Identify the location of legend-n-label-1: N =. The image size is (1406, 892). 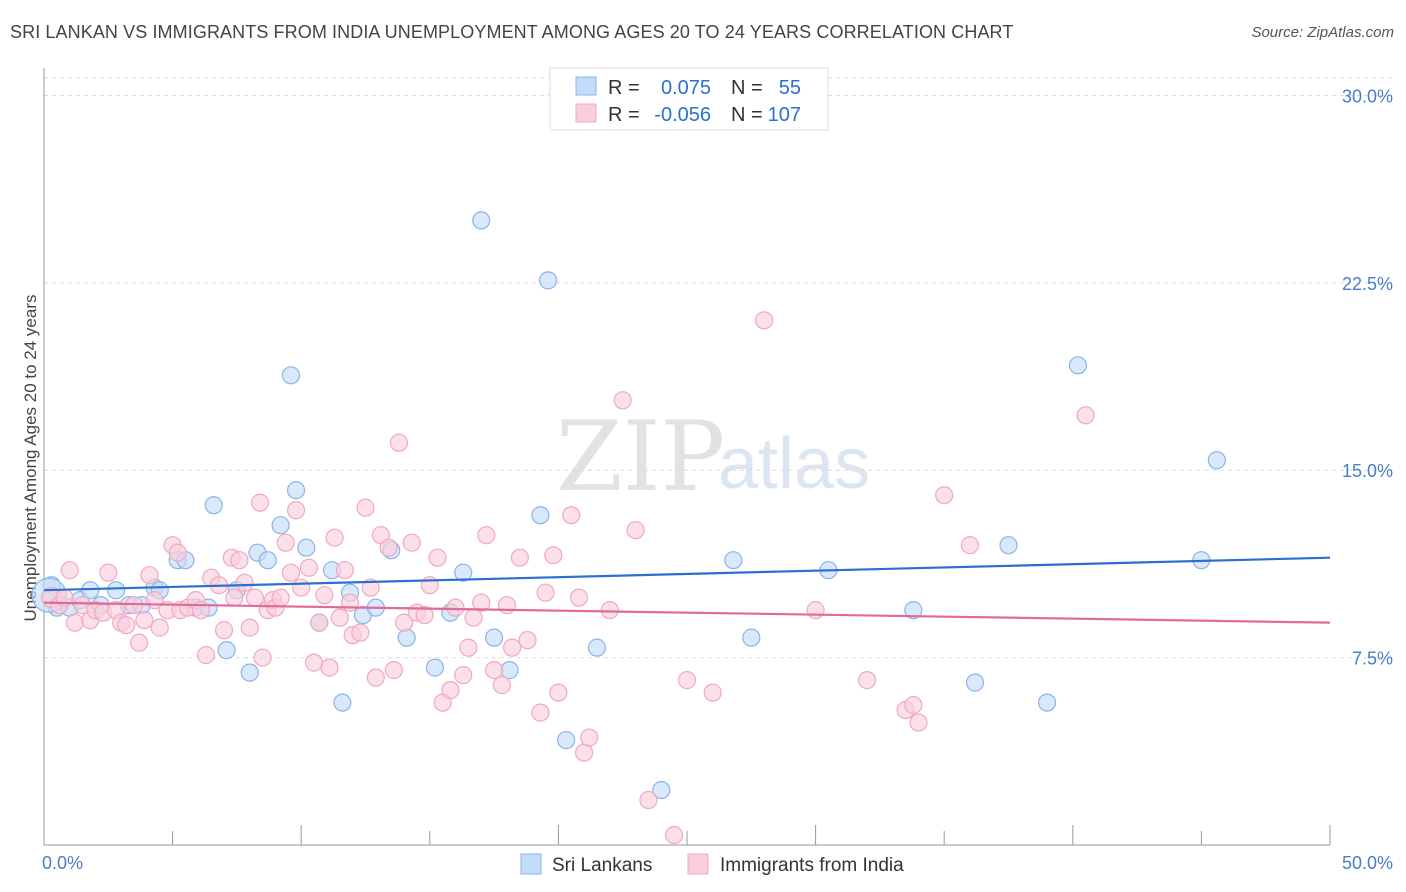
(747, 88).